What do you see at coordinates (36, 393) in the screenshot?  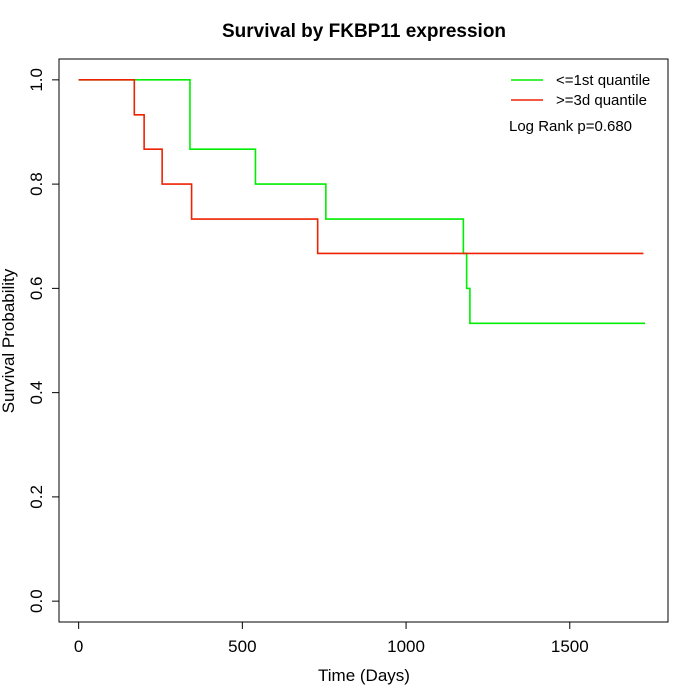 I see `y-tick-label: 0.4` at bounding box center [36, 393].